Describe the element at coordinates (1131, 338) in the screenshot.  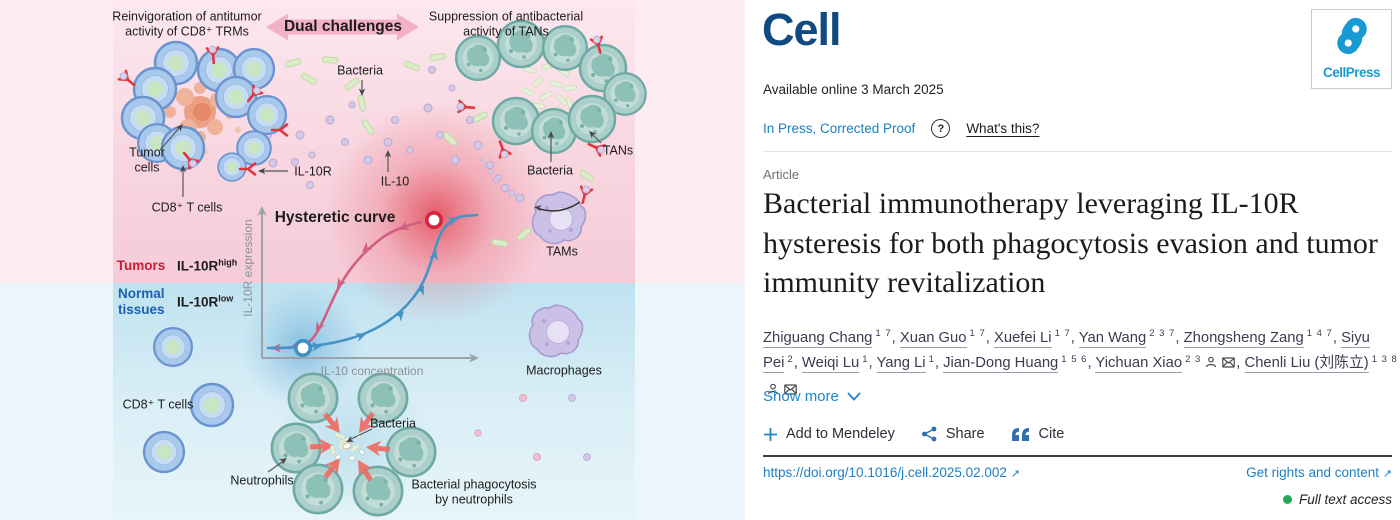
I see `author: Yan Wang 2 3 7,` at that location.